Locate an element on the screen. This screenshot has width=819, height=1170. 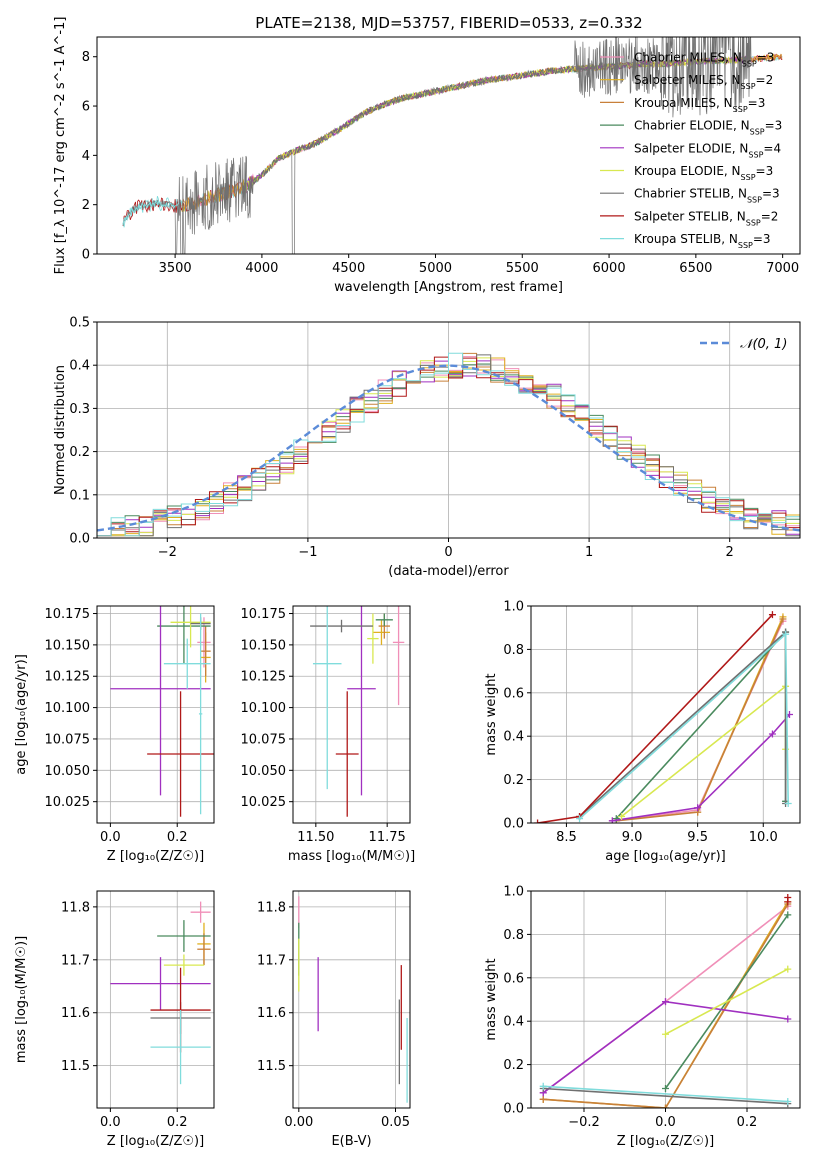
mass_weight_vs_age-xtick-label: 9.5 is located at coordinates (697, 837).